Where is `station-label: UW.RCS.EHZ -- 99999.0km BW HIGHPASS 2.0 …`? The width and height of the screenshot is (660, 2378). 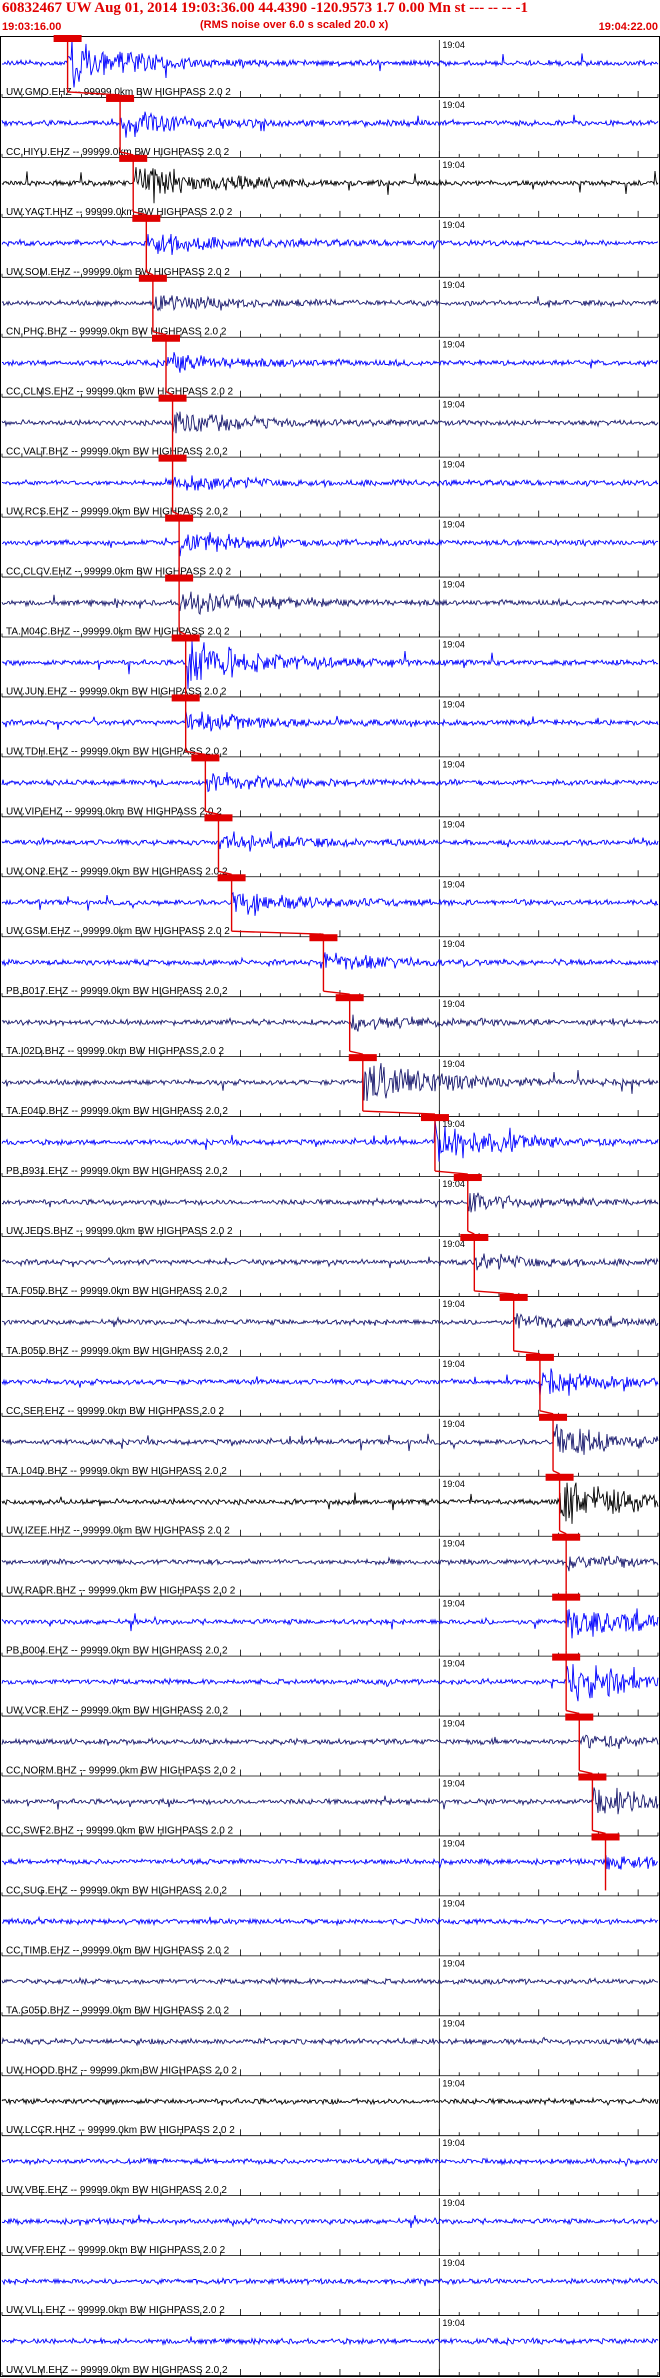 station-label: UW.RCS.EHZ -- 99999.0km BW HIGHPASS 2.0 … is located at coordinates (117, 512).